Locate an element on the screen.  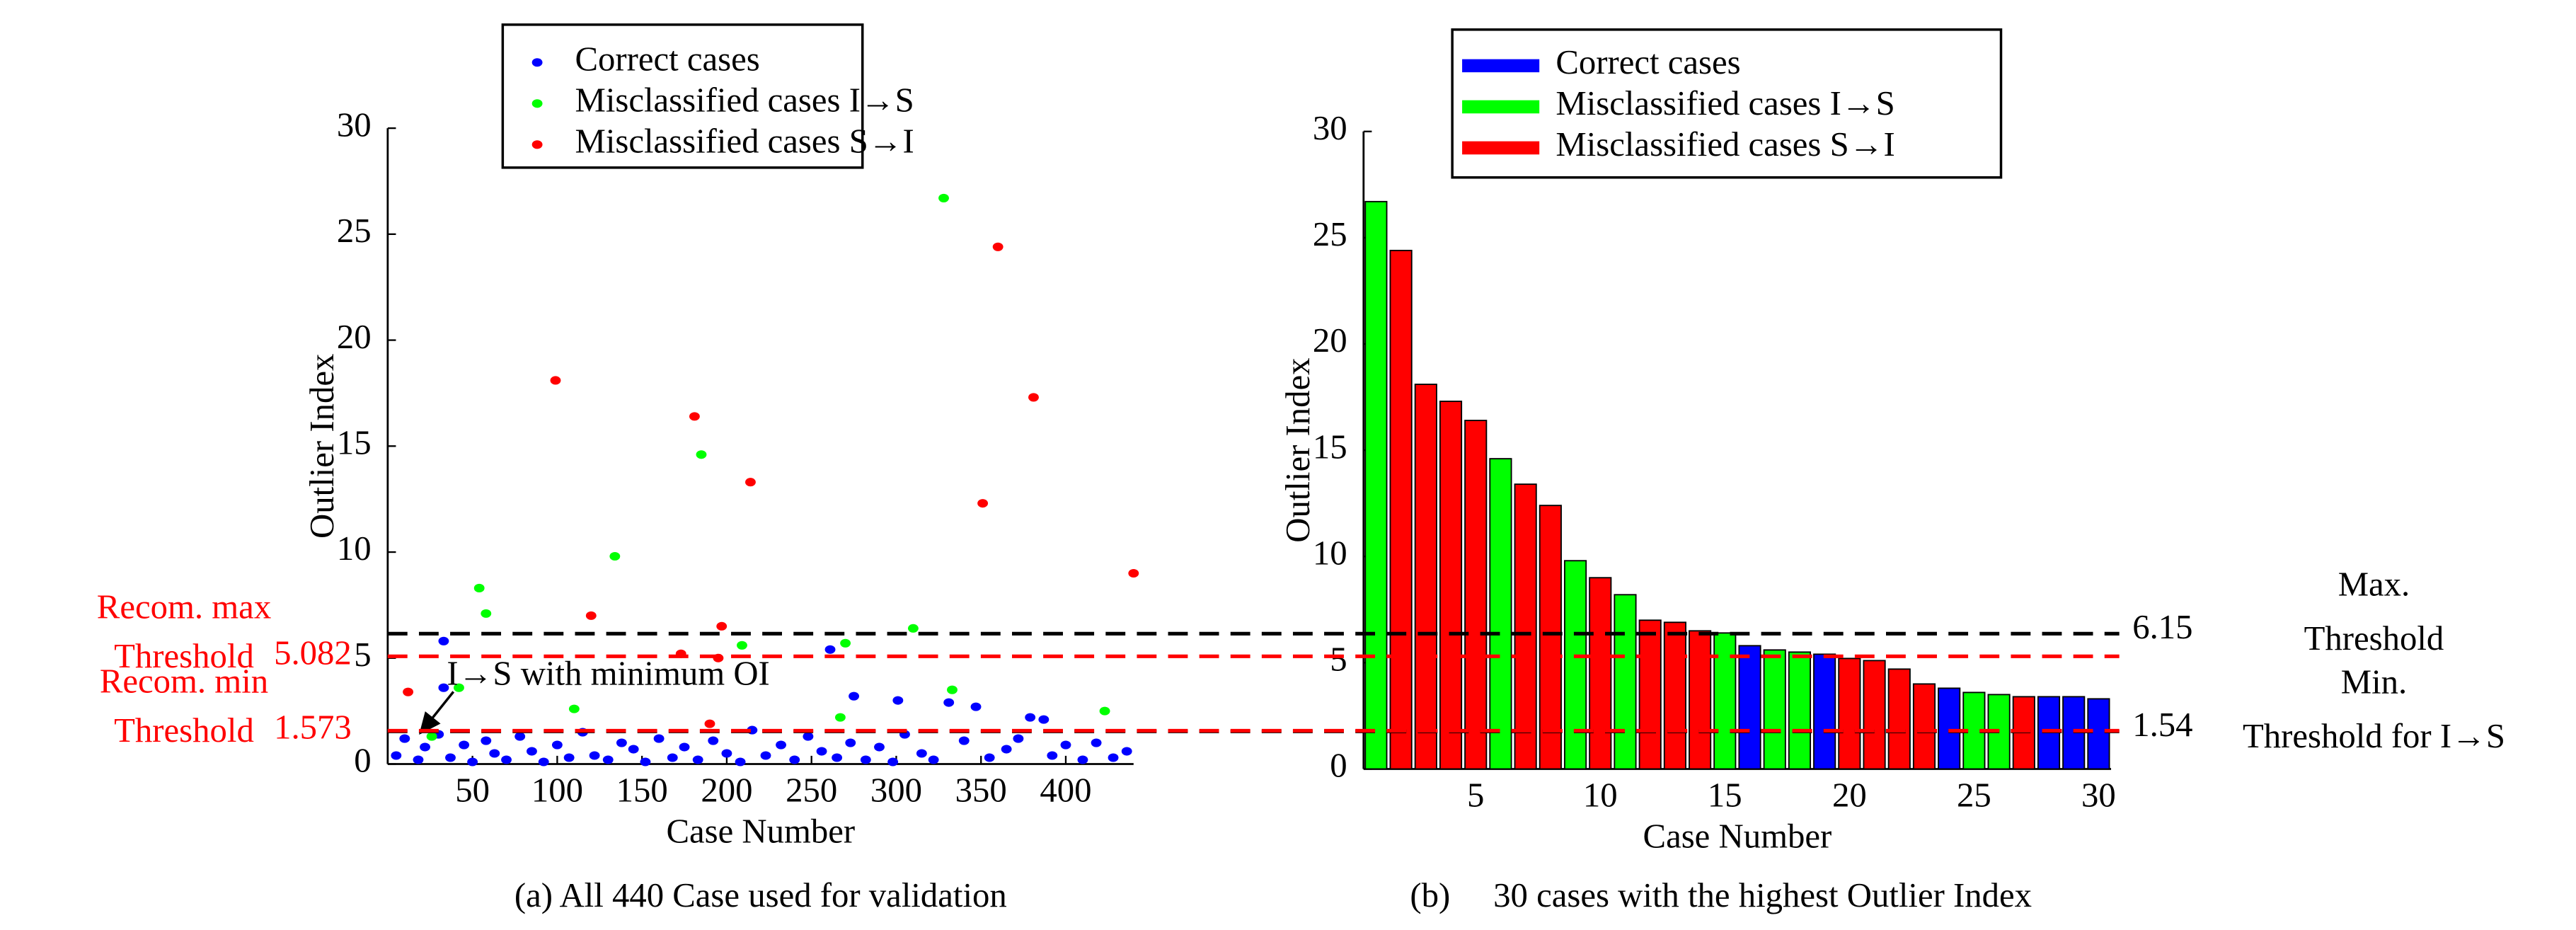
legend-label: Misclassified cases S→I is located at coordinates (1725, 144).